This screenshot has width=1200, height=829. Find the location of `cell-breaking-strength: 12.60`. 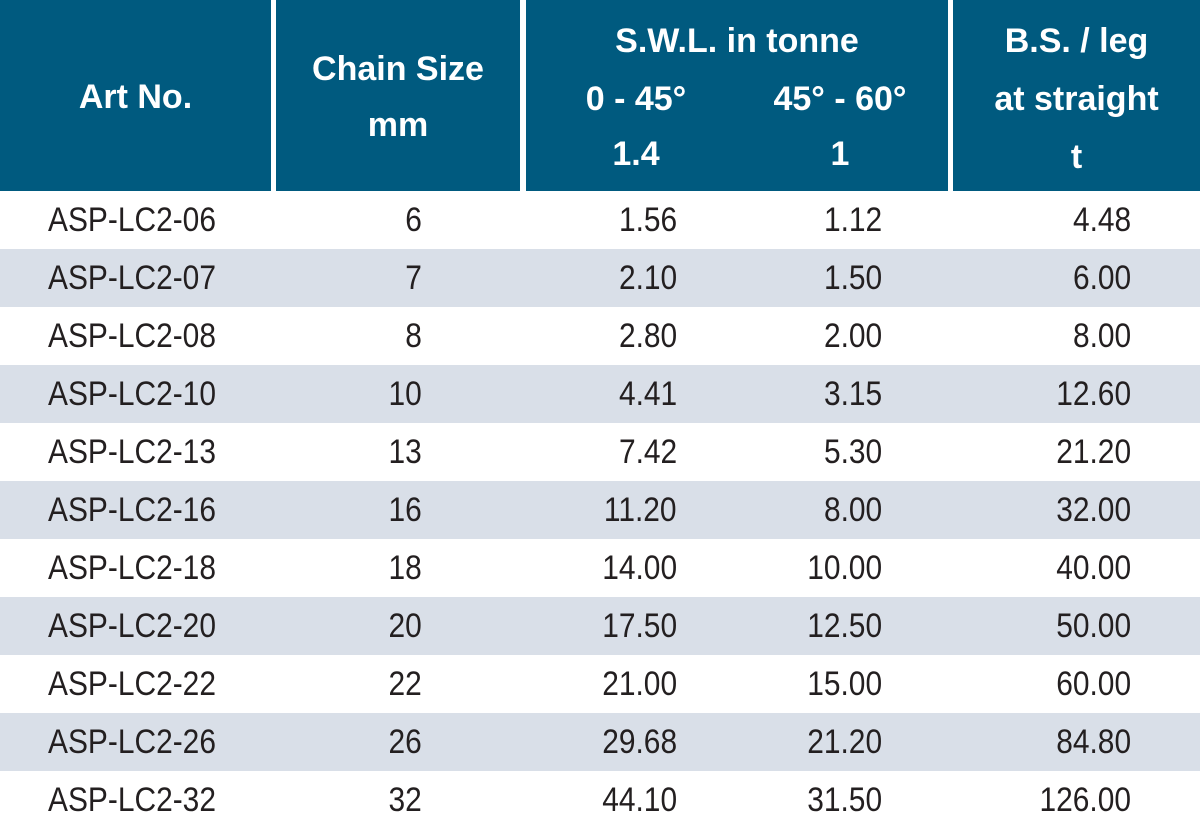

cell-breaking-strength: 12.60 is located at coordinates (1088, 394).